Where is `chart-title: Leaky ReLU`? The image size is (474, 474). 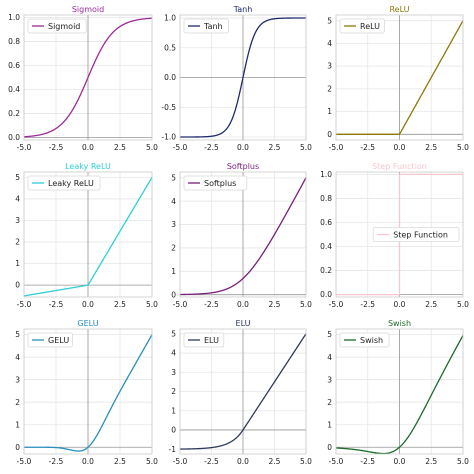
chart-title: Leaky ReLU is located at coordinates (88, 166).